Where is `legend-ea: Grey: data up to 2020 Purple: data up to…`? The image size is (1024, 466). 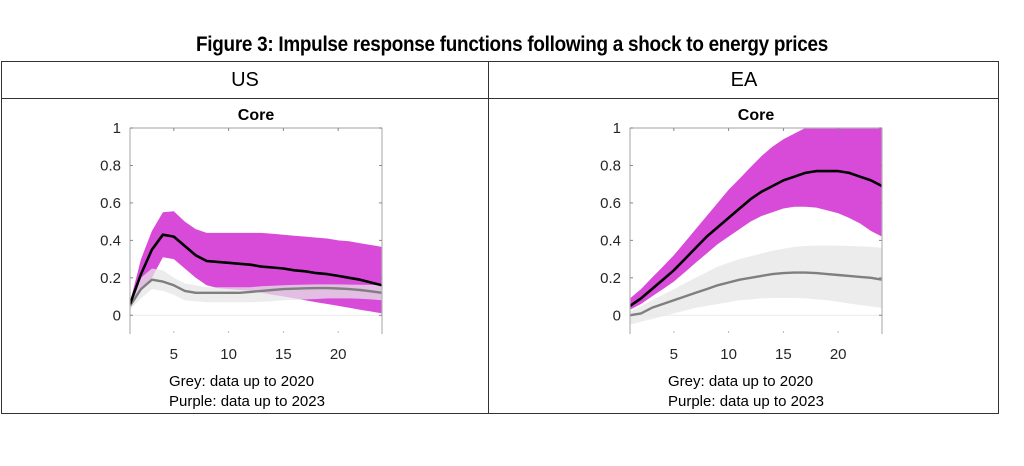
legend-ea: Grey: data up to 2020 Purple: data up to… is located at coordinates (746, 392).